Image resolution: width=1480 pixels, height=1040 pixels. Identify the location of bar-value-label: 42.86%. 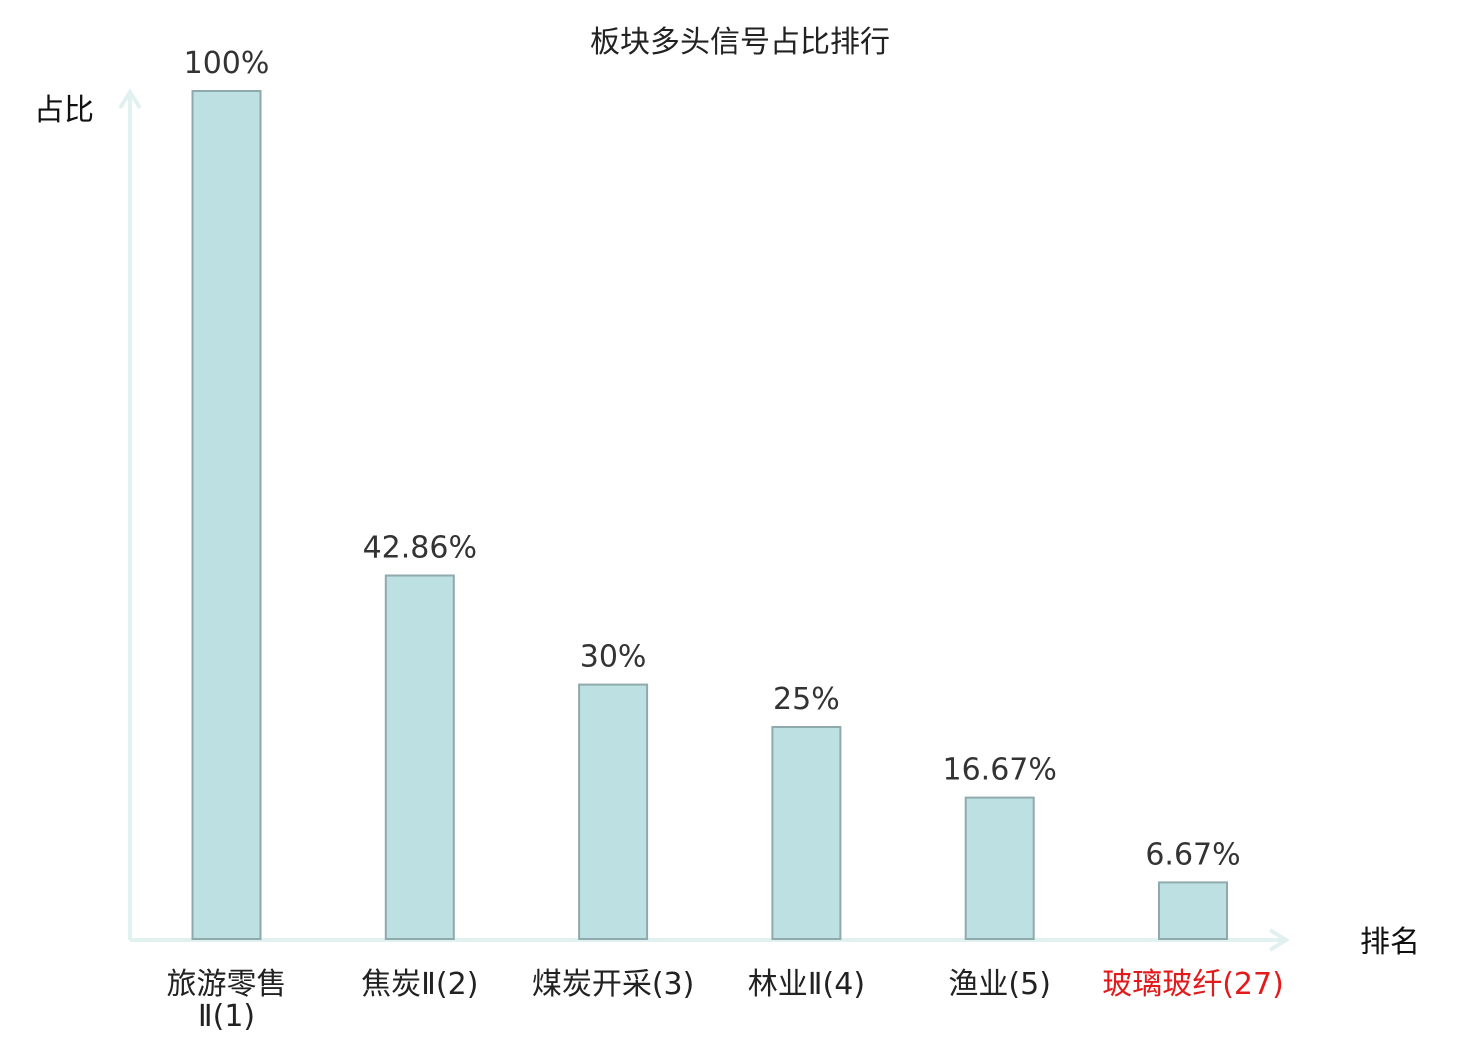
(420, 548).